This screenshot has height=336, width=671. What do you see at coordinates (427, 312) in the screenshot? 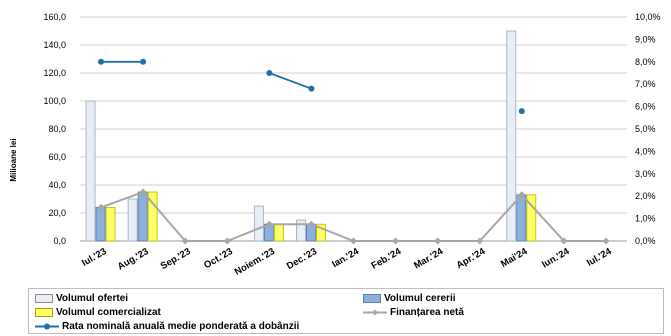
I see `legend-label-finantare: Finanțarea netă` at bounding box center [427, 312].